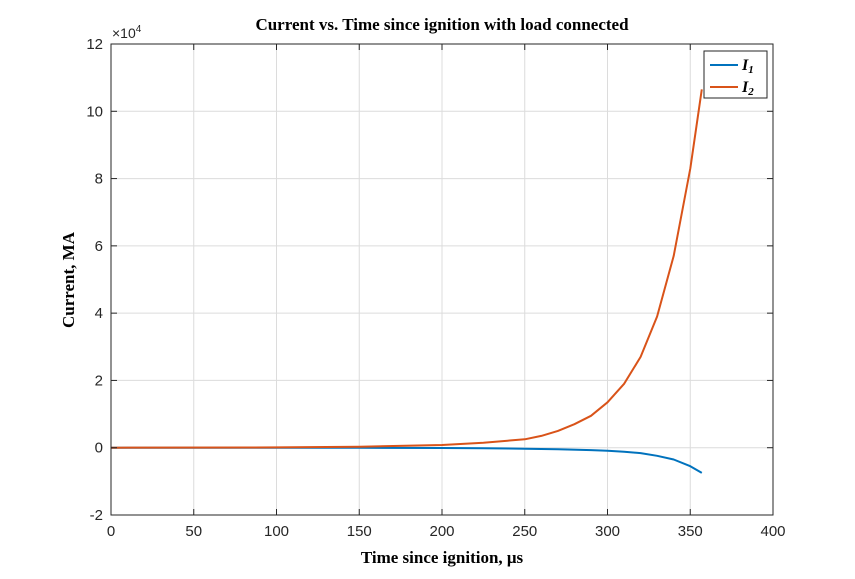 The height and width of the screenshot is (579, 855). What do you see at coordinates (124, 33) in the screenshot?
I see `exponent-base: ×10` at bounding box center [124, 33].